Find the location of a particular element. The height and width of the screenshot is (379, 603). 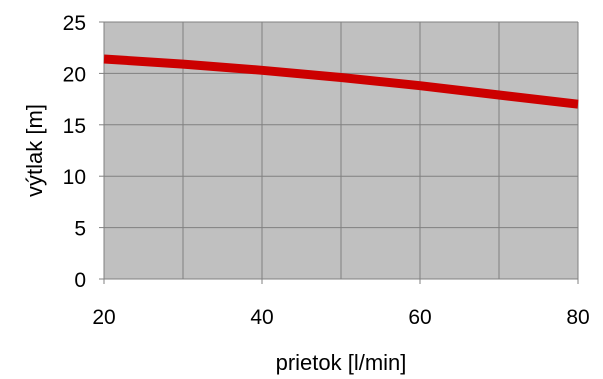

x-tick-label: 80 is located at coordinates (577, 317).